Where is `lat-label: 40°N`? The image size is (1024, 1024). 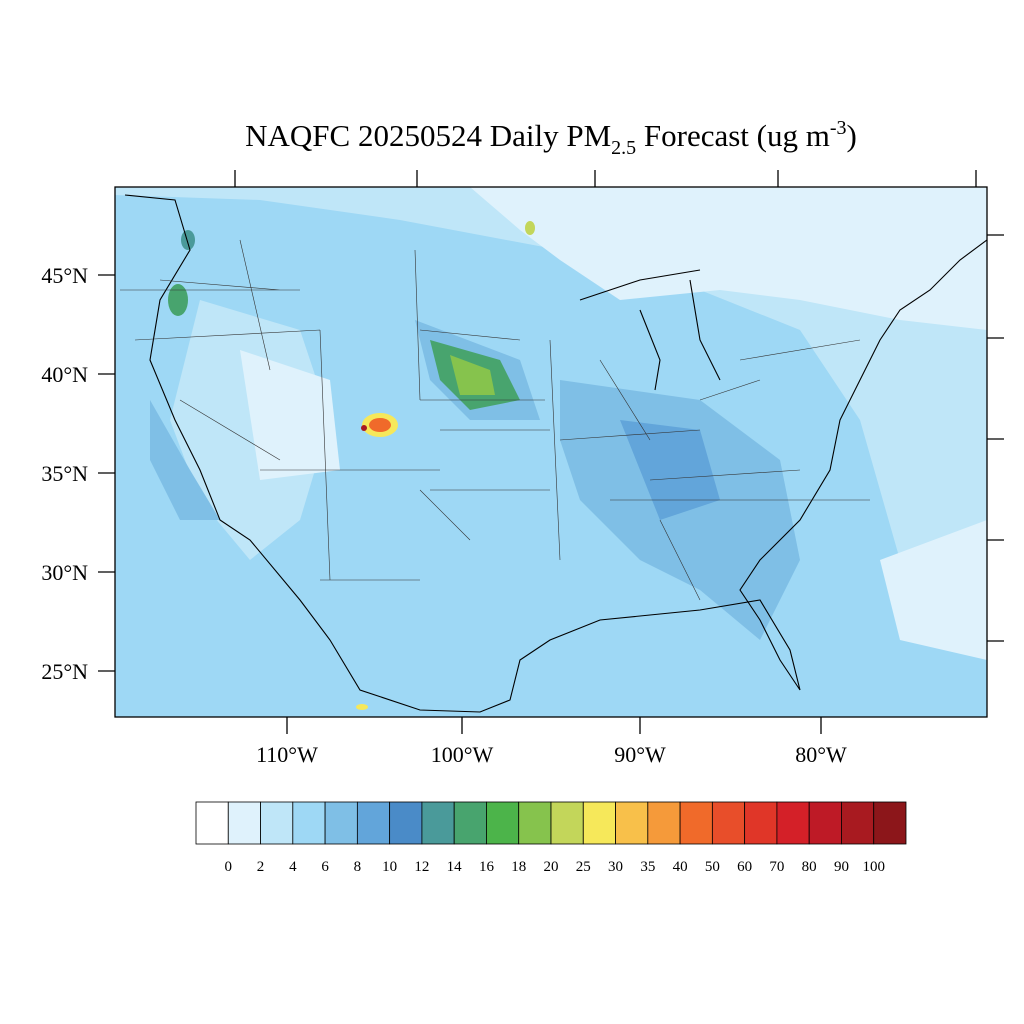 lat-label: 40°N is located at coordinates (64, 374).